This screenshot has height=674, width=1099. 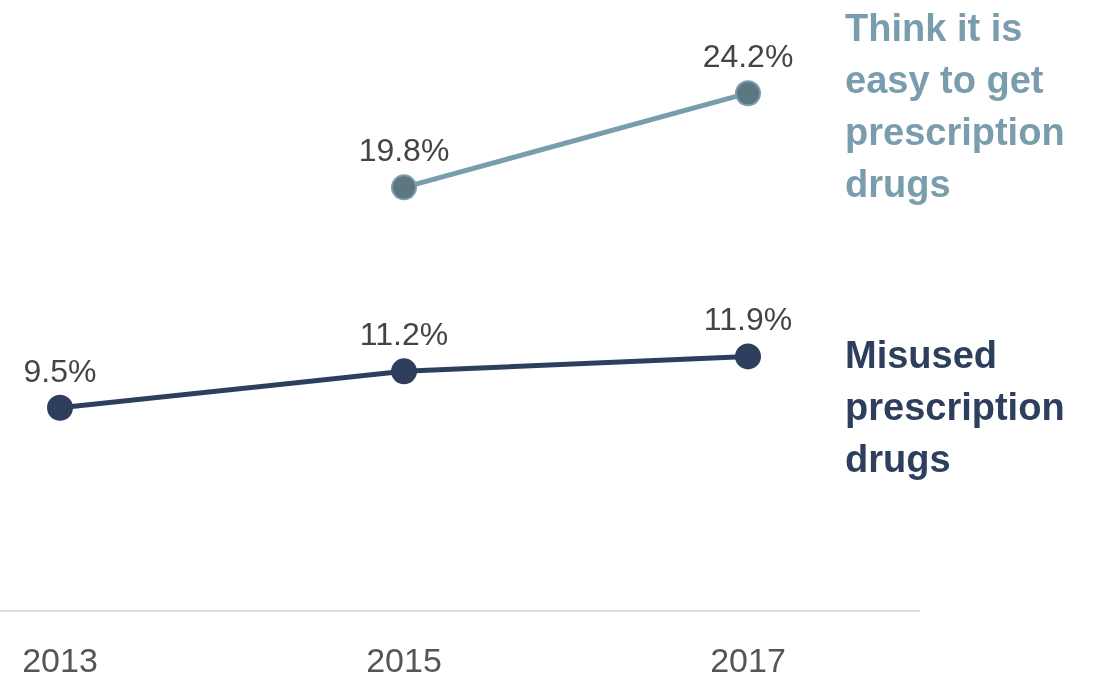 I want to click on text: Misused prescription drugs, so click(x=955, y=407).